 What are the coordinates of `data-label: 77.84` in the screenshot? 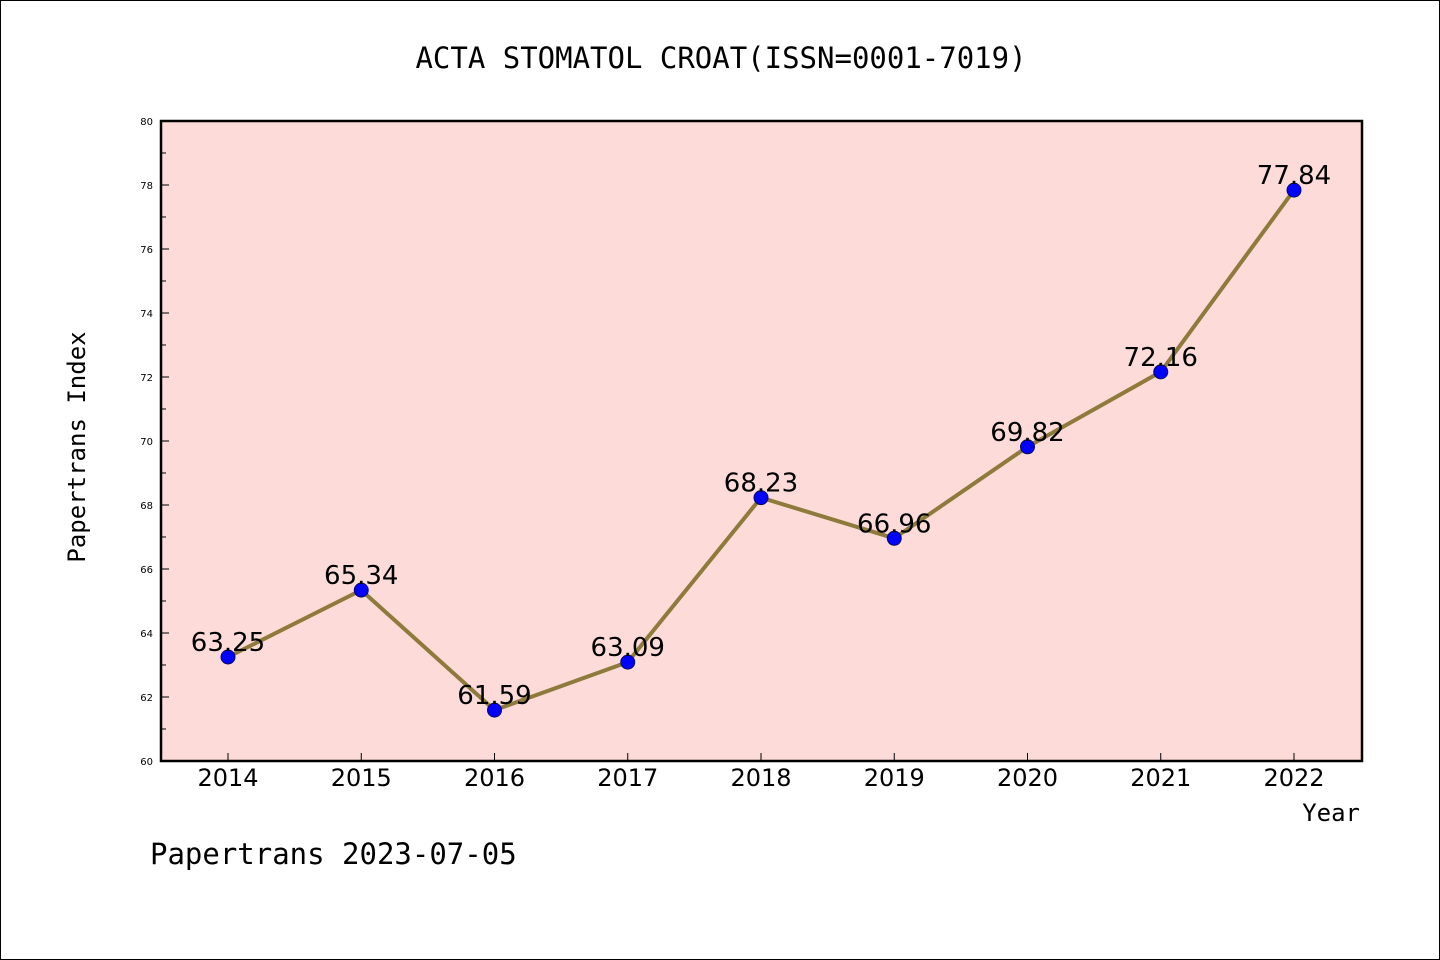 It's located at (1294, 176).